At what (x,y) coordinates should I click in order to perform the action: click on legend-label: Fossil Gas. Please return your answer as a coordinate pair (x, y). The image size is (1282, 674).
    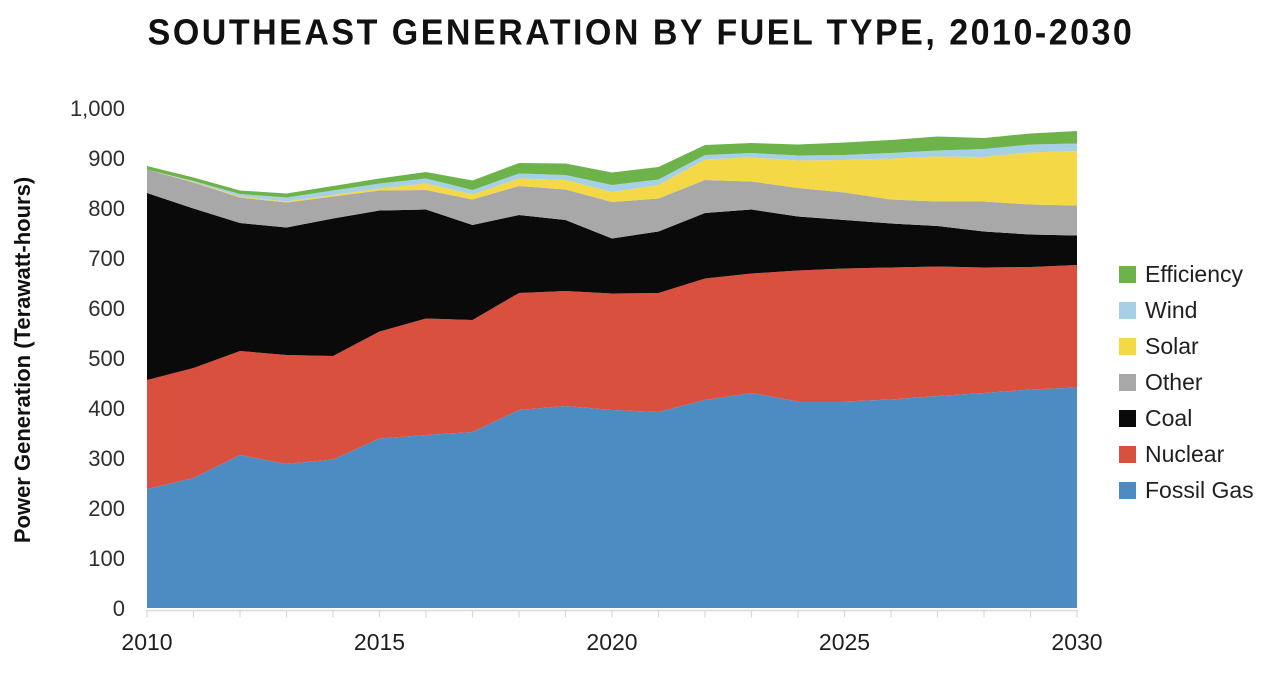
    Looking at the image, I should click on (1199, 489).